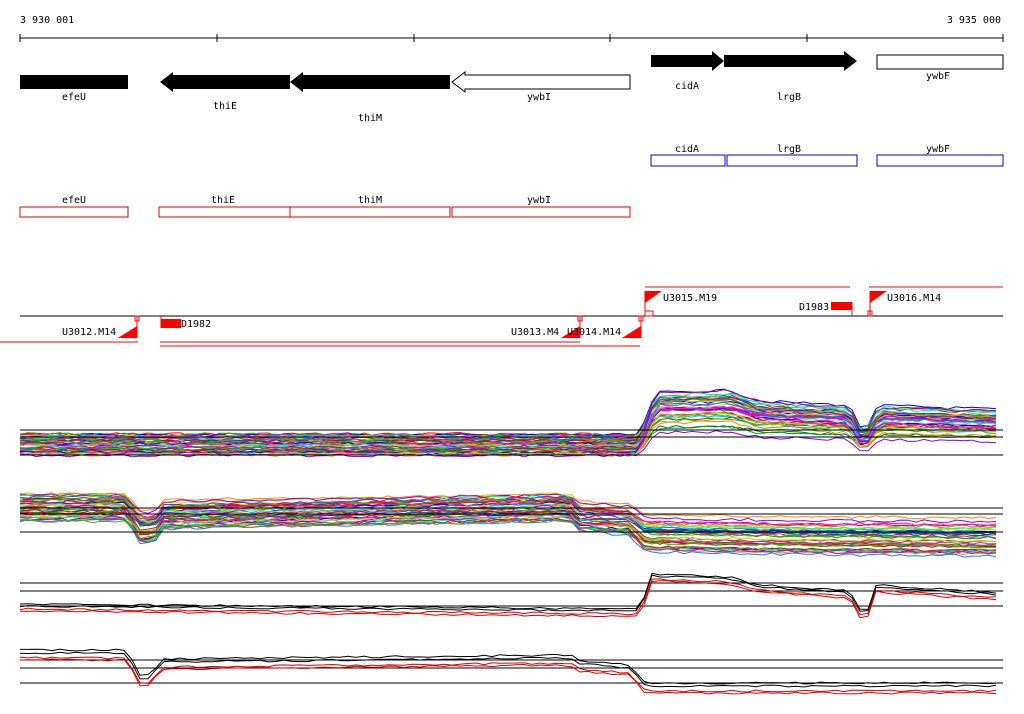 The image size is (1024, 714). What do you see at coordinates (938, 149) in the screenshot?
I see `blue-label-ywbF: ywbF` at bounding box center [938, 149].